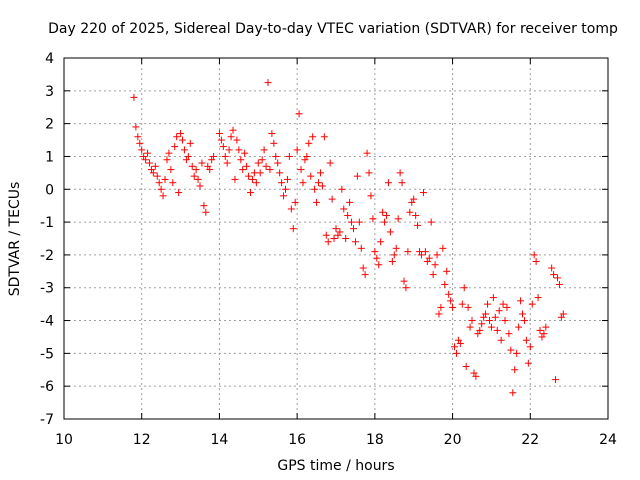  I want to click on y-tick-labels: 4 3 2 1 0 -1 -2 -3 -4 -5 -6 -7, so click(47, 239).